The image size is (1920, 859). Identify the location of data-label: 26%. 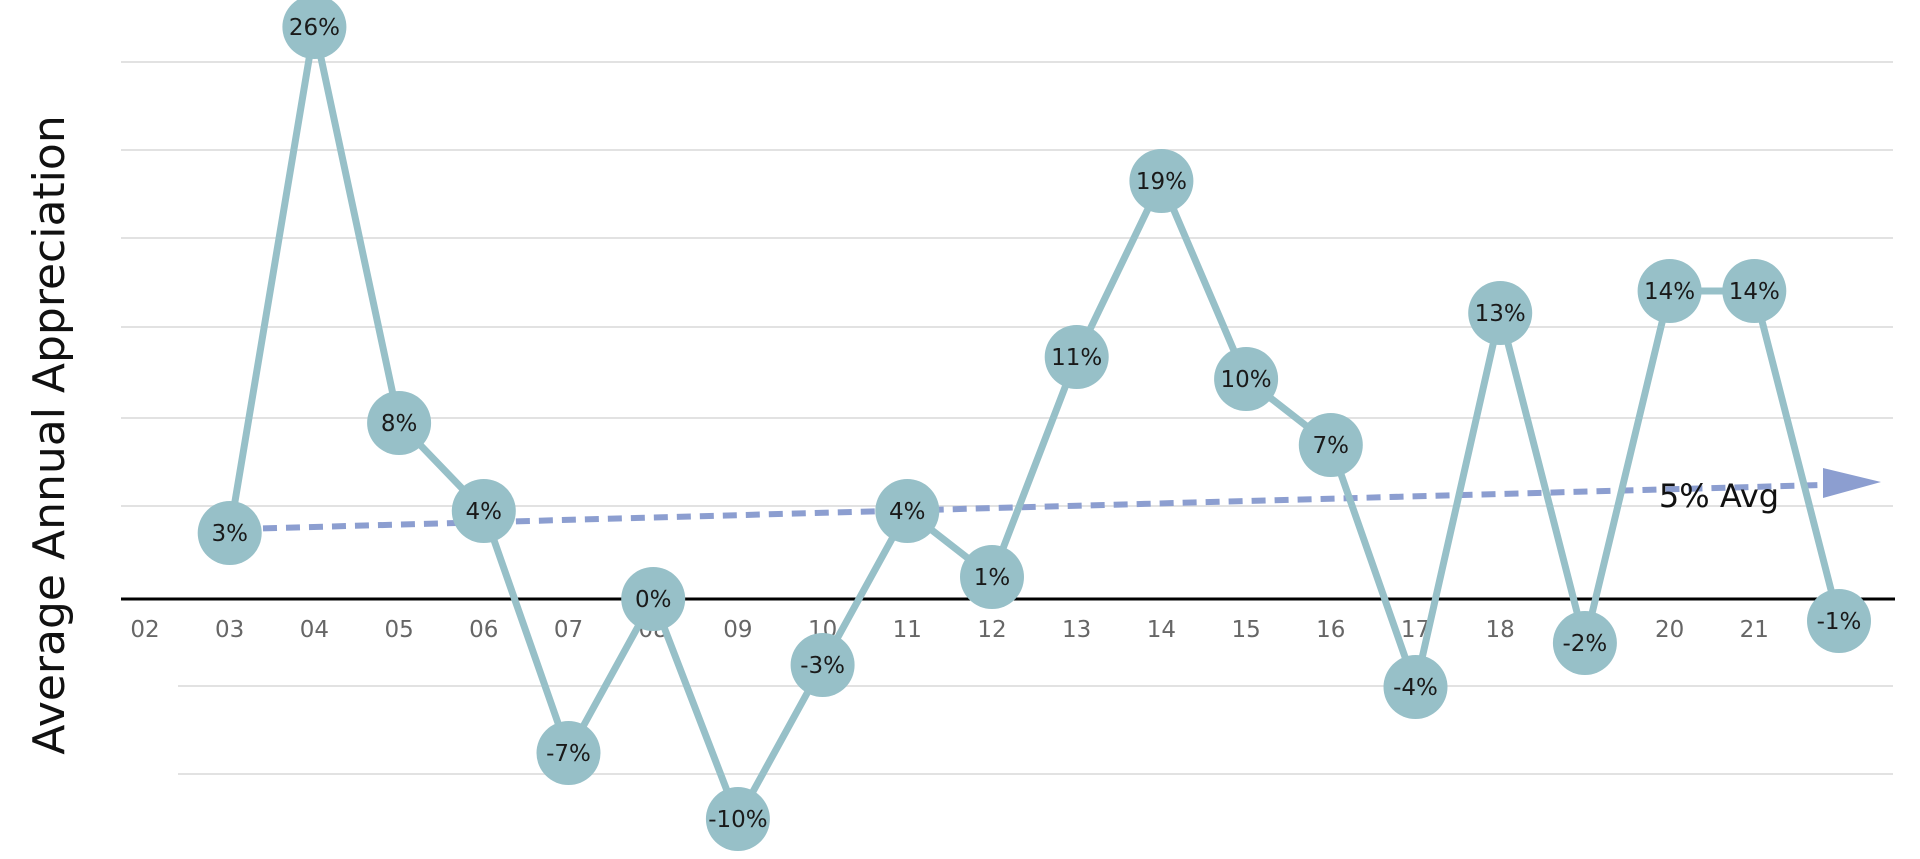
(314, 28).